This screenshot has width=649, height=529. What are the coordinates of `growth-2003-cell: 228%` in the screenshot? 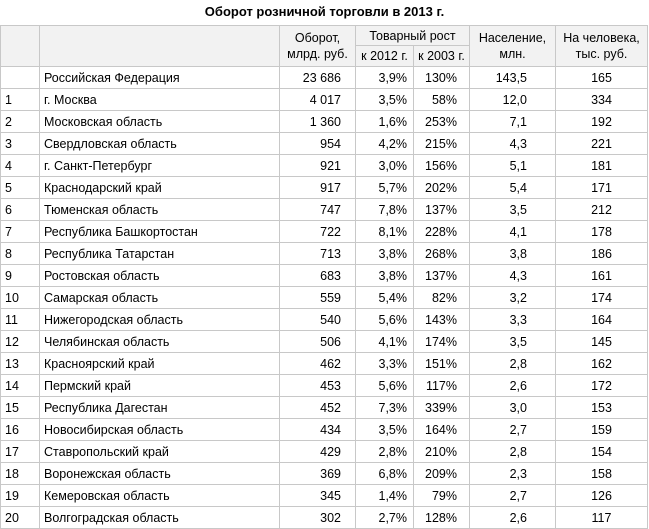 It's located at (442, 232).